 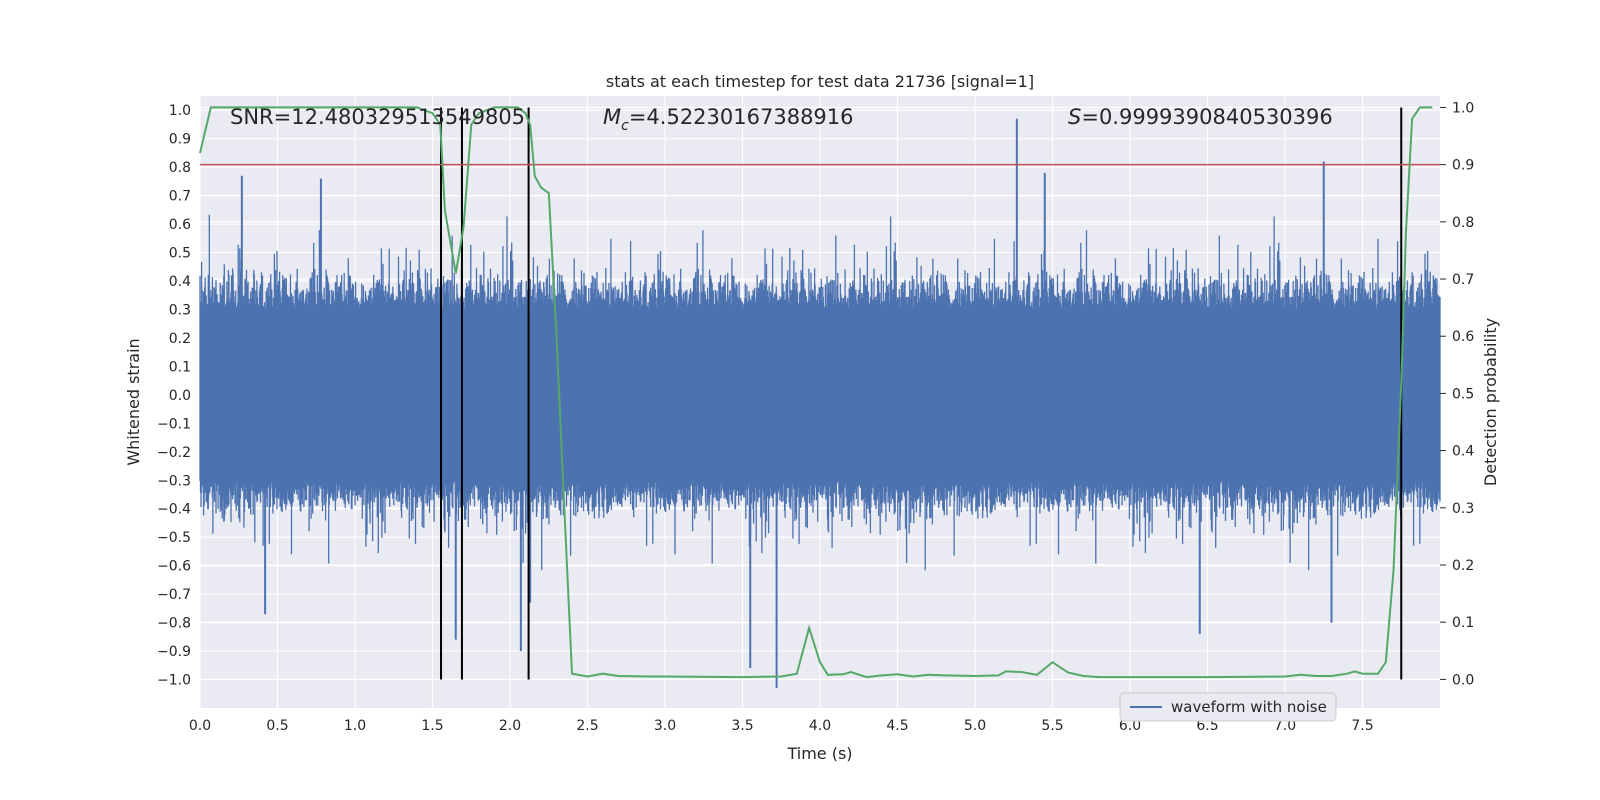 What do you see at coordinates (1206, 117) in the screenshot?
I see `score-value: =0.9999390840530396` at bounding box center [1206, 117].